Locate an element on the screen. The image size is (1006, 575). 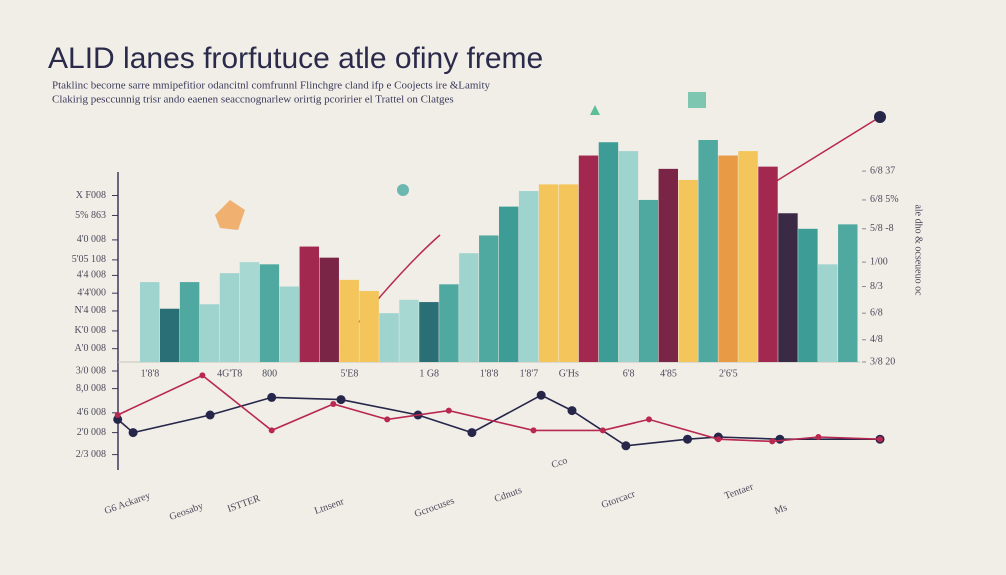
y-tick-label: 8,0 008 is located at coordinates (91, 388).